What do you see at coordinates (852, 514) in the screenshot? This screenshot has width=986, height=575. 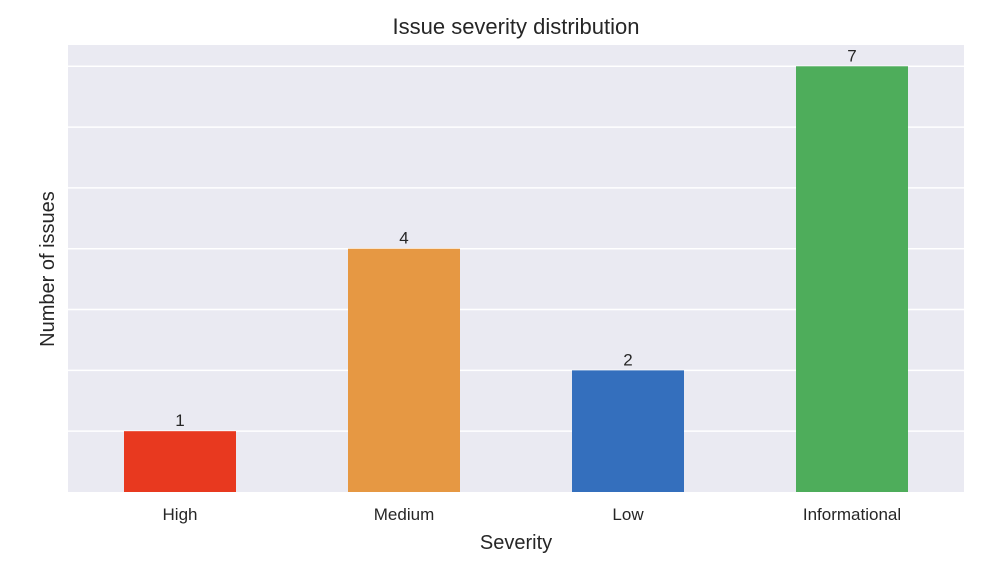 I see `x-tick-label-informational: Informational` at bounding box center [852, 514].